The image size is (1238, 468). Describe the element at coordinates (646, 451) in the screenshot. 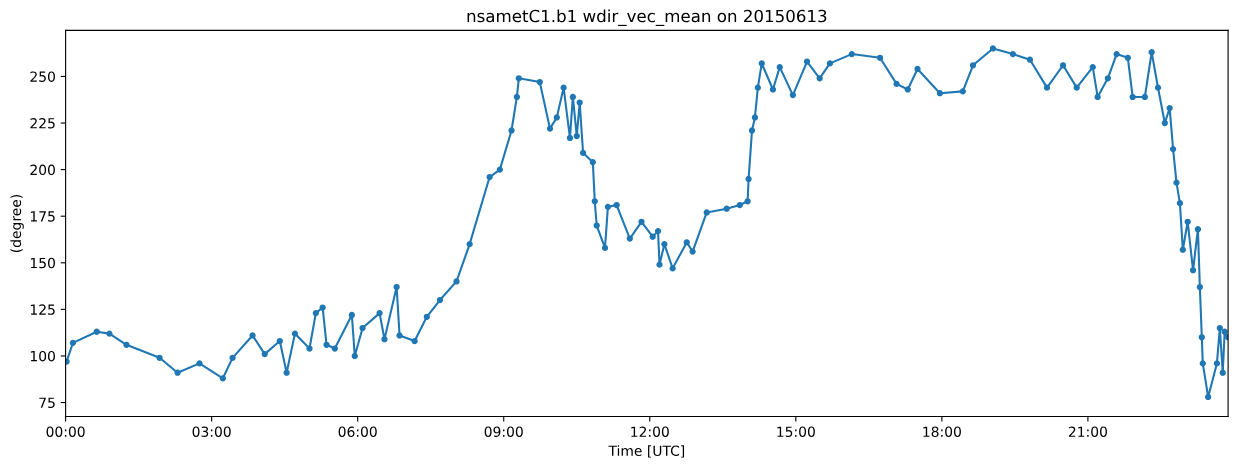

I see `x-axis-title: Time [UTC]` at that location.